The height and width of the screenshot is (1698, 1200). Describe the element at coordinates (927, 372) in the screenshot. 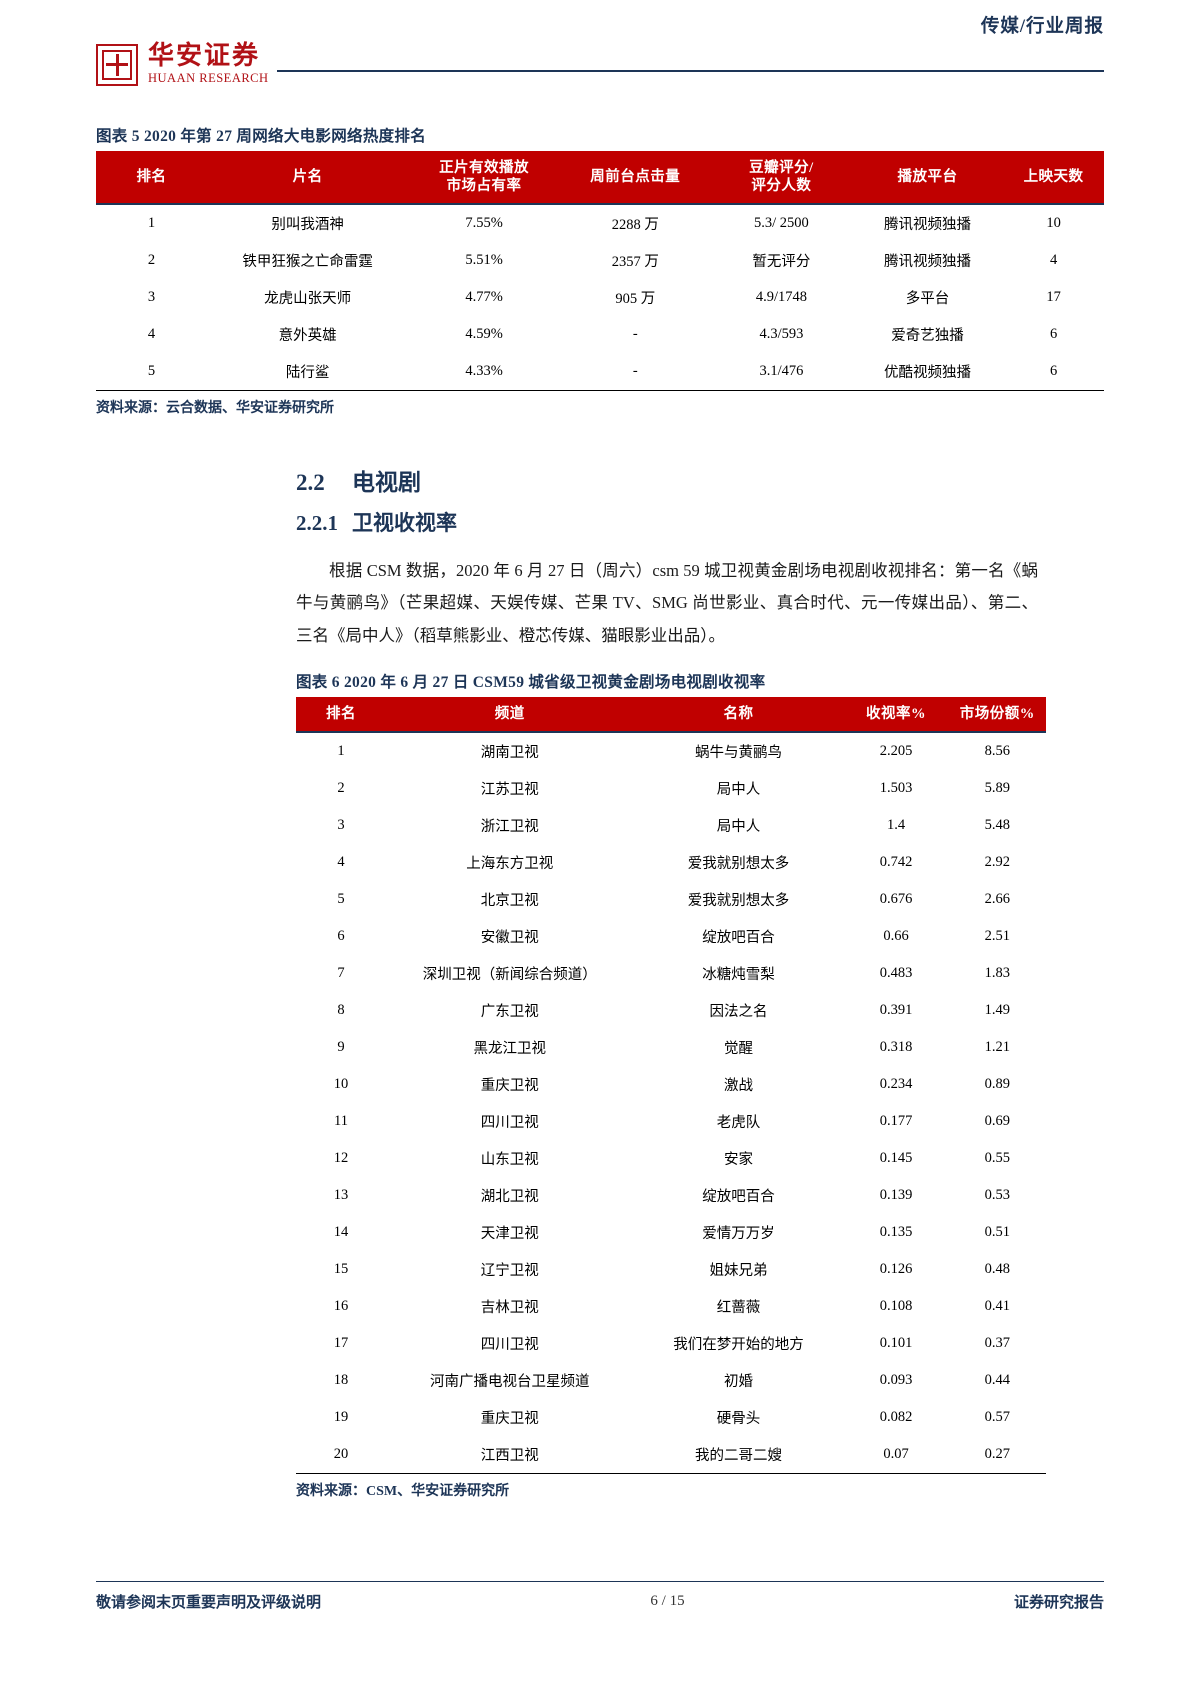

I see `figure5-cell-platform: 优酷视频独播` at that location.